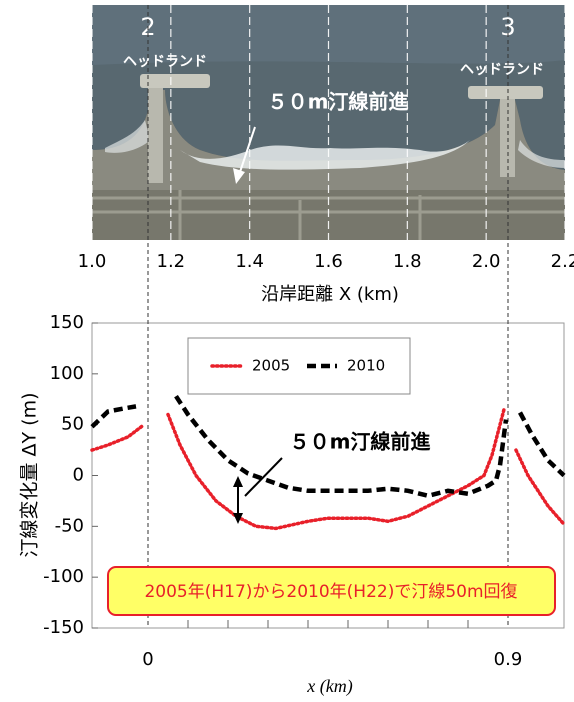 The height and width of the screenshot is (702, 574). Describe the element at coordinates (63, 627) in the screenshot. I see `y-tick-label: -150` at that location.